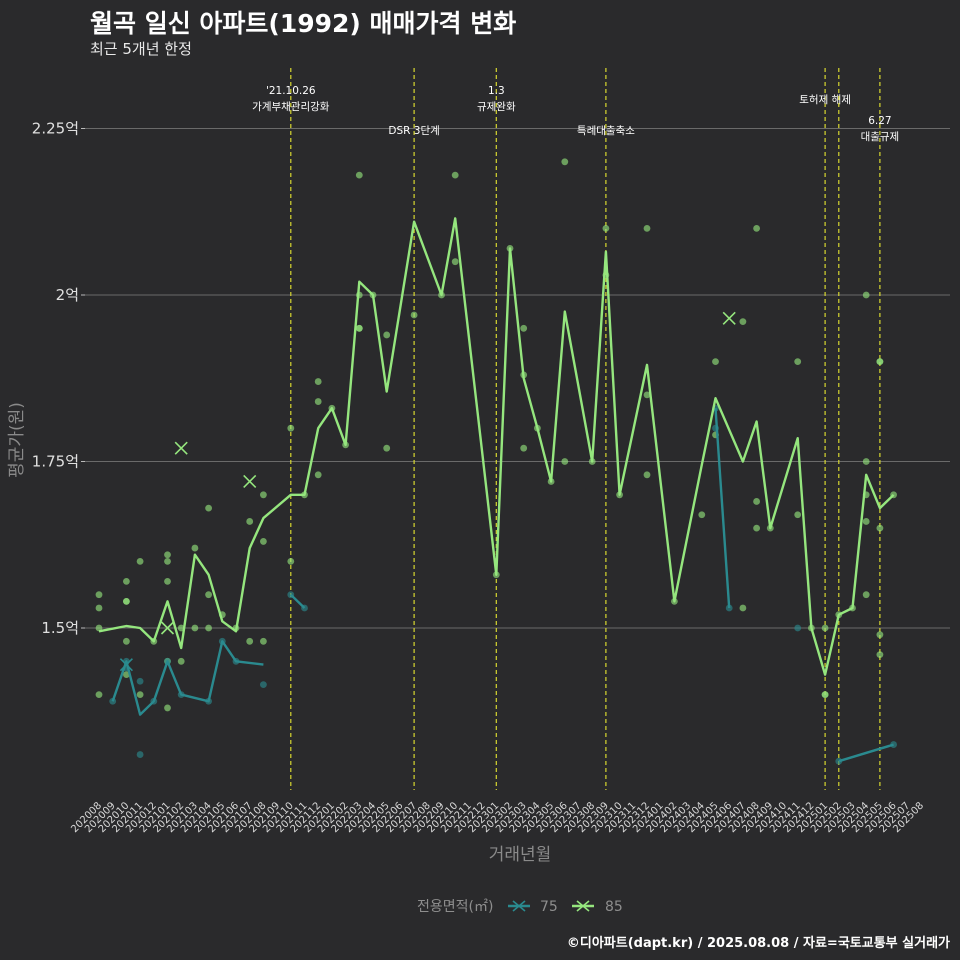 The width and height of the screenshot is (960, 960). Describe the element at coordinates (614, 907) in the screenshot. I see `legend-label-85: 85` at that location.